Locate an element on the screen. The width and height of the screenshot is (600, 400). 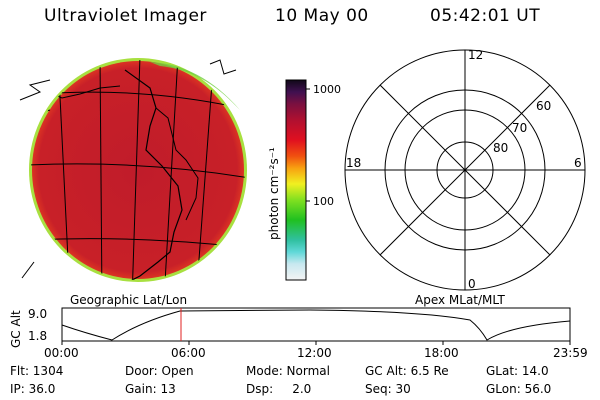
polar-mlt-label: 0 is located at coordinates (472, 284).